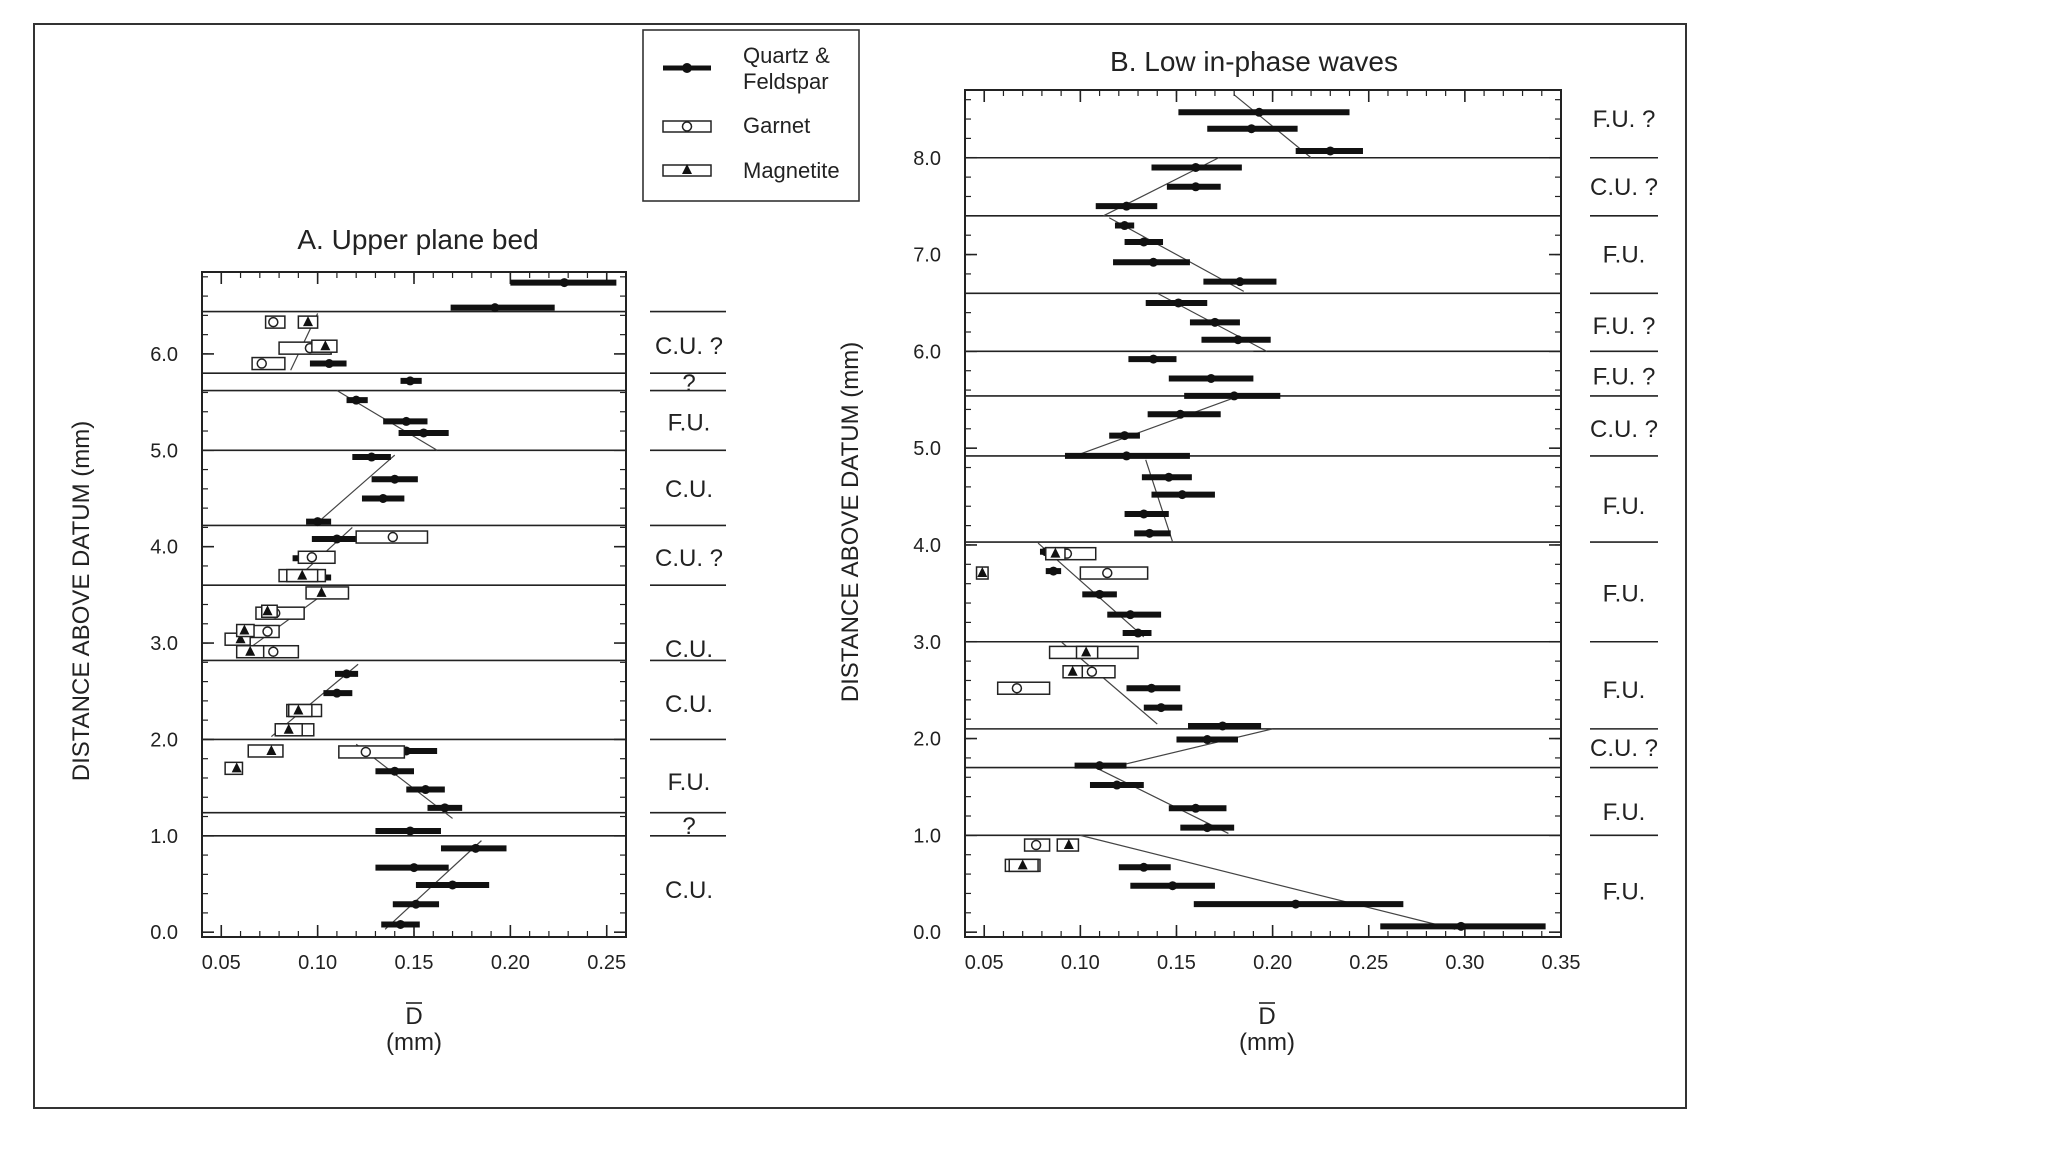 The width and height of the screenshot is (2048, 1152). What do you see at coordinates (927, 256) in the screenshot?
I see `panel-b-y-tick-label: 7.0` at bounding box center [927, 256].